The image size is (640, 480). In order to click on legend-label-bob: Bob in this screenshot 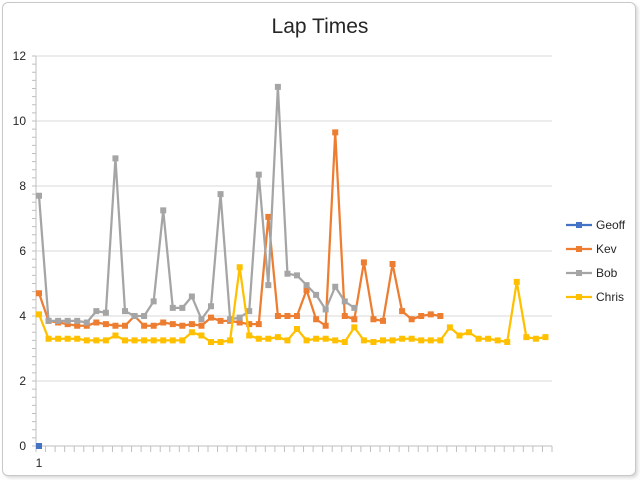, I will do `click(607, 273)`.